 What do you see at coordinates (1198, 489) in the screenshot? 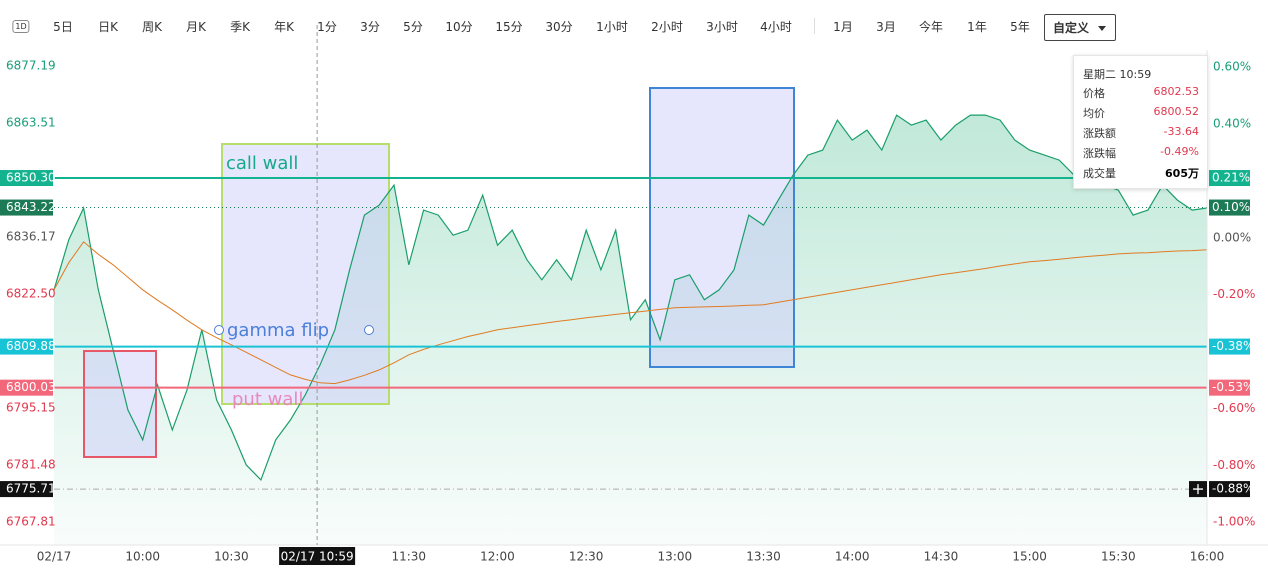
I see `crosshair-plus` at bounding box center [1198, 489].